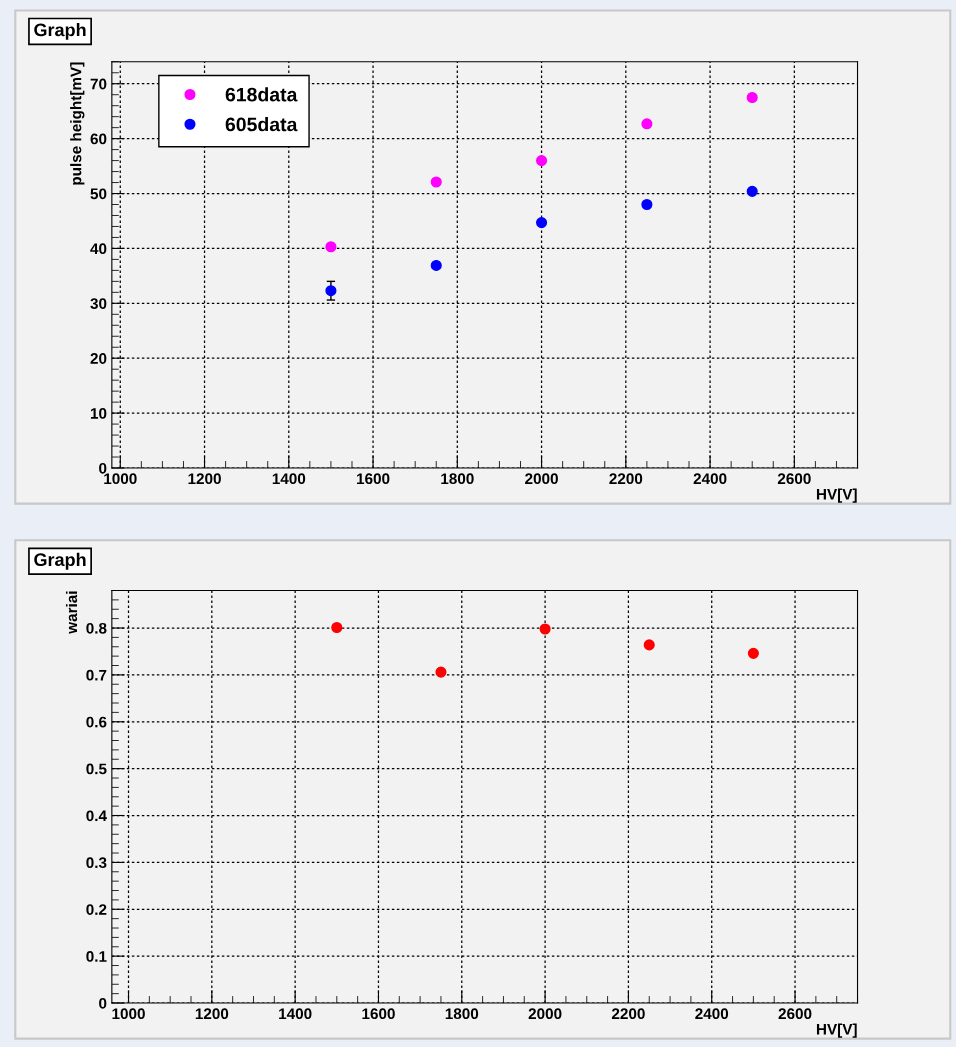  Describe the element at coordinates (96, 675) in the screenshot. I see `y-tick-label: 0.7` at that location.